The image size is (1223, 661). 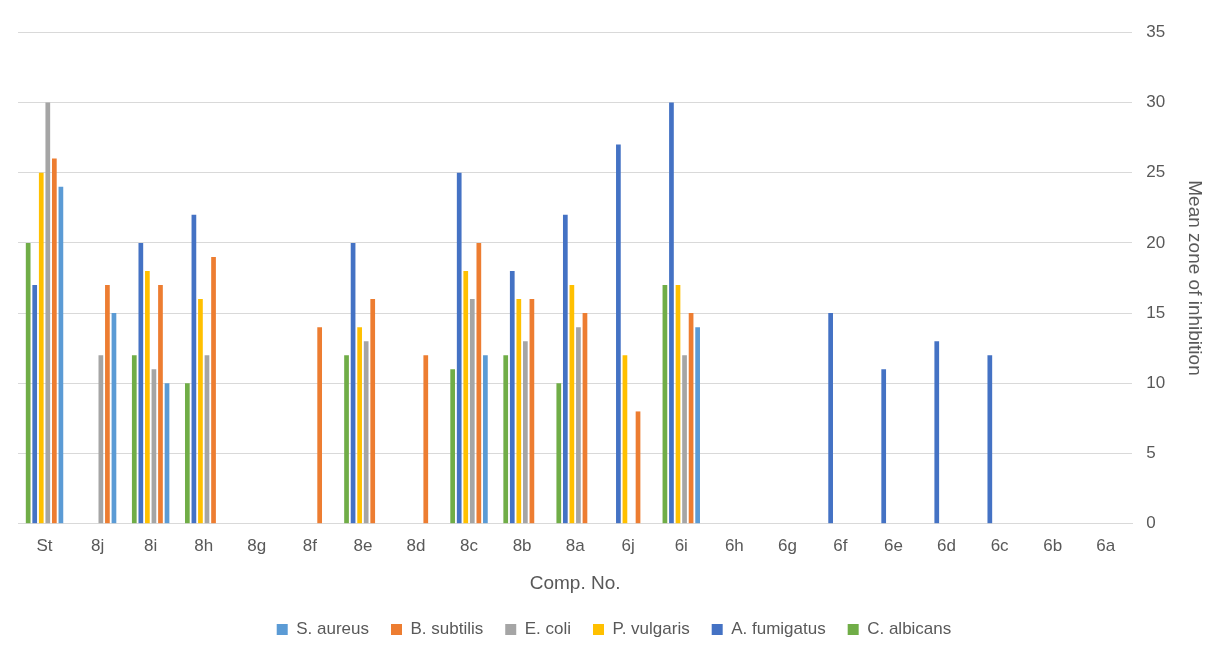 I want to click on x-tick-label: St, so click(x=44, y=545).